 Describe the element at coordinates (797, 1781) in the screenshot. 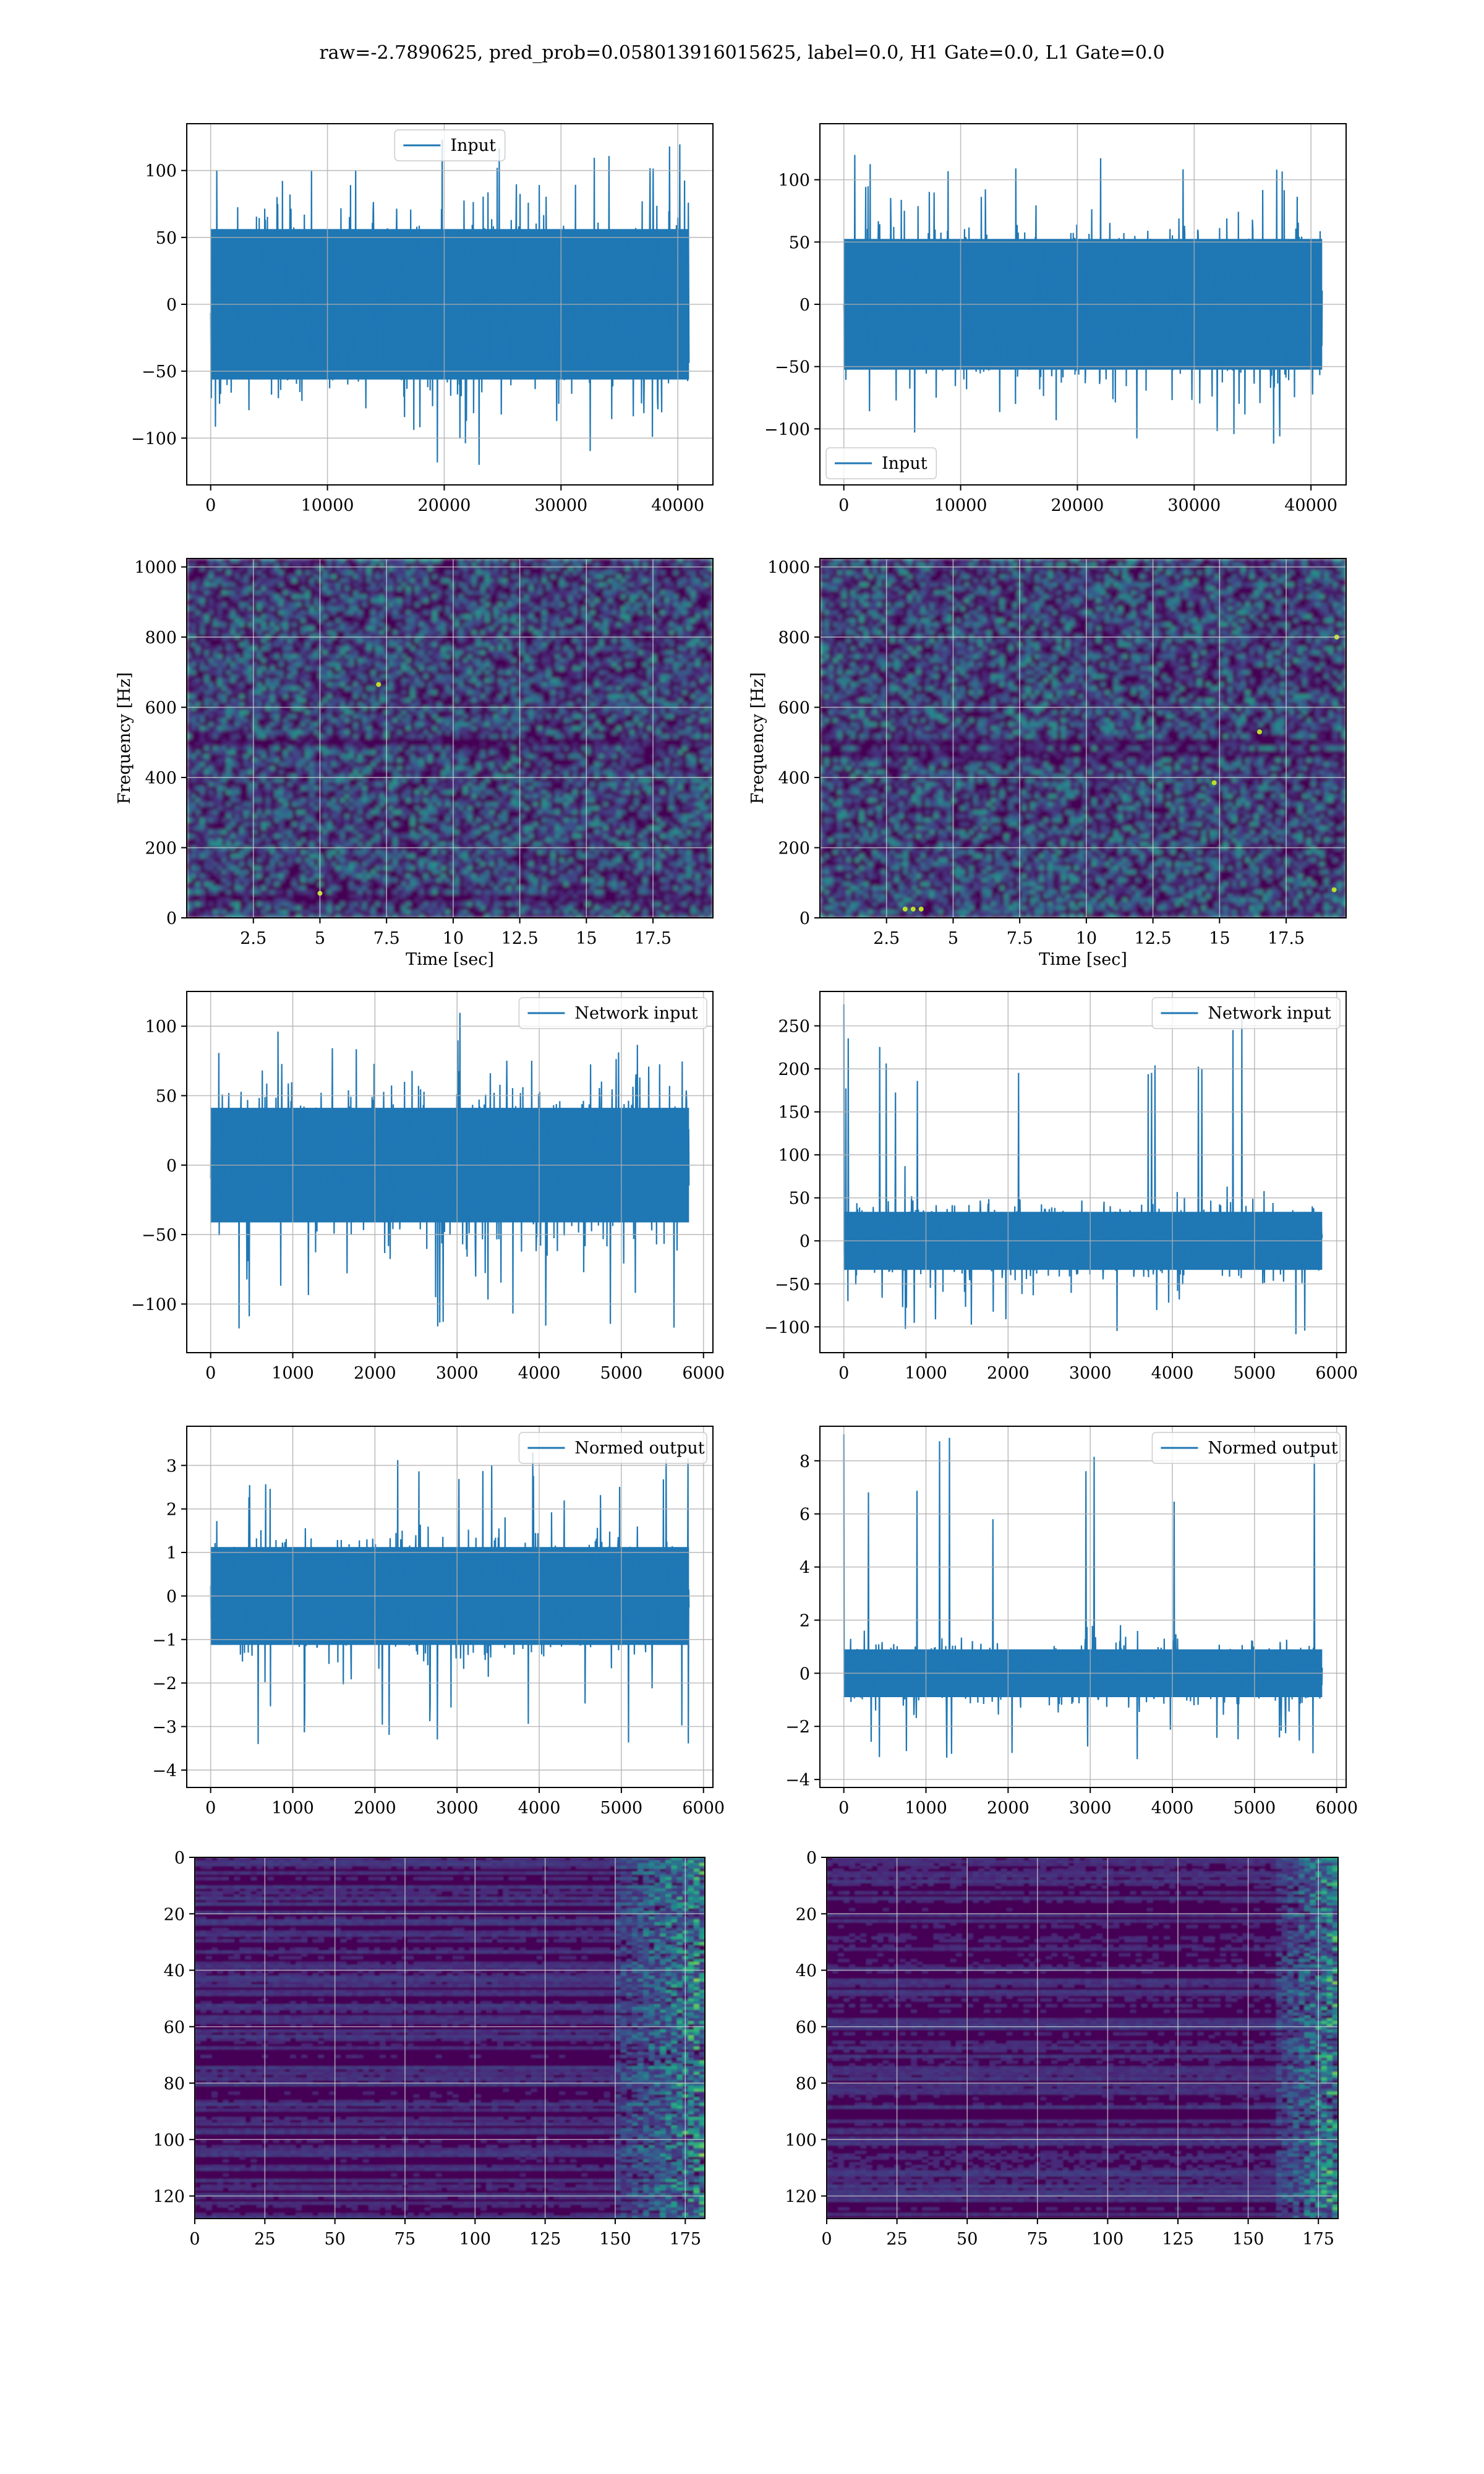

I see `y-tick-label: −4` at that location.